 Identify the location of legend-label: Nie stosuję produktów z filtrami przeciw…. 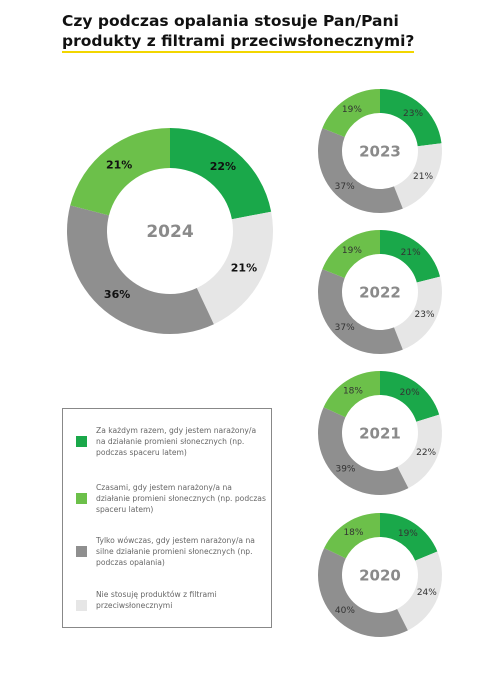
(156, 600).